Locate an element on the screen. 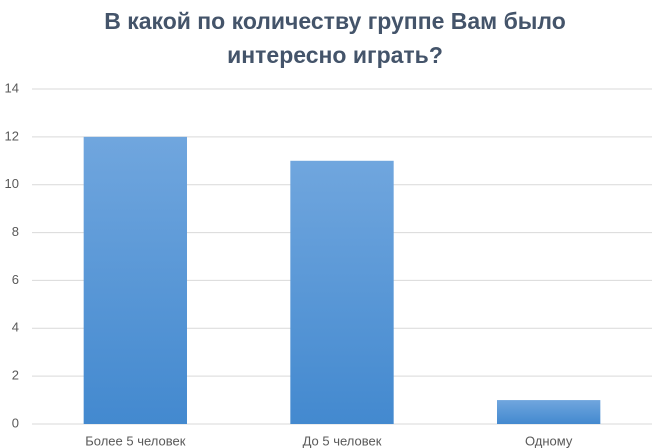 The image size is (661, 448). x-tick-label: Одному is located at coordinates (549, 440).